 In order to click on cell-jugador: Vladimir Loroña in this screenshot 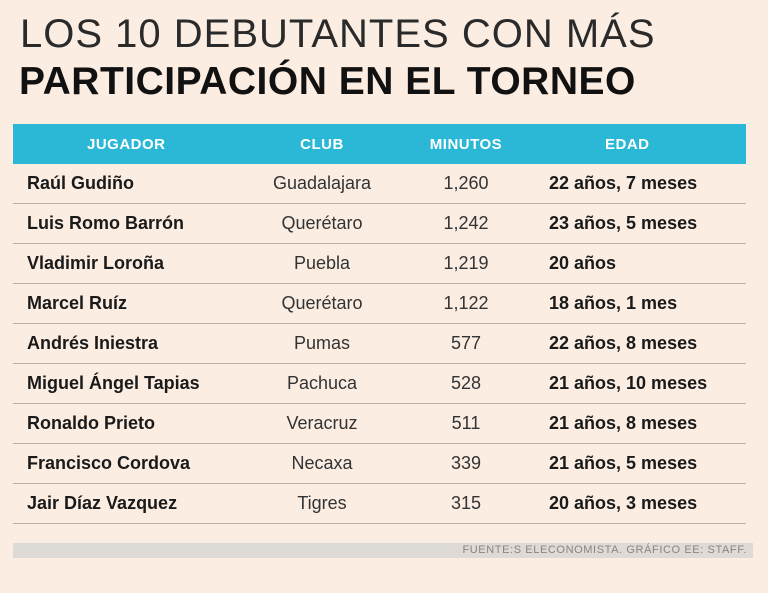, I will do `click(96, 263)`.